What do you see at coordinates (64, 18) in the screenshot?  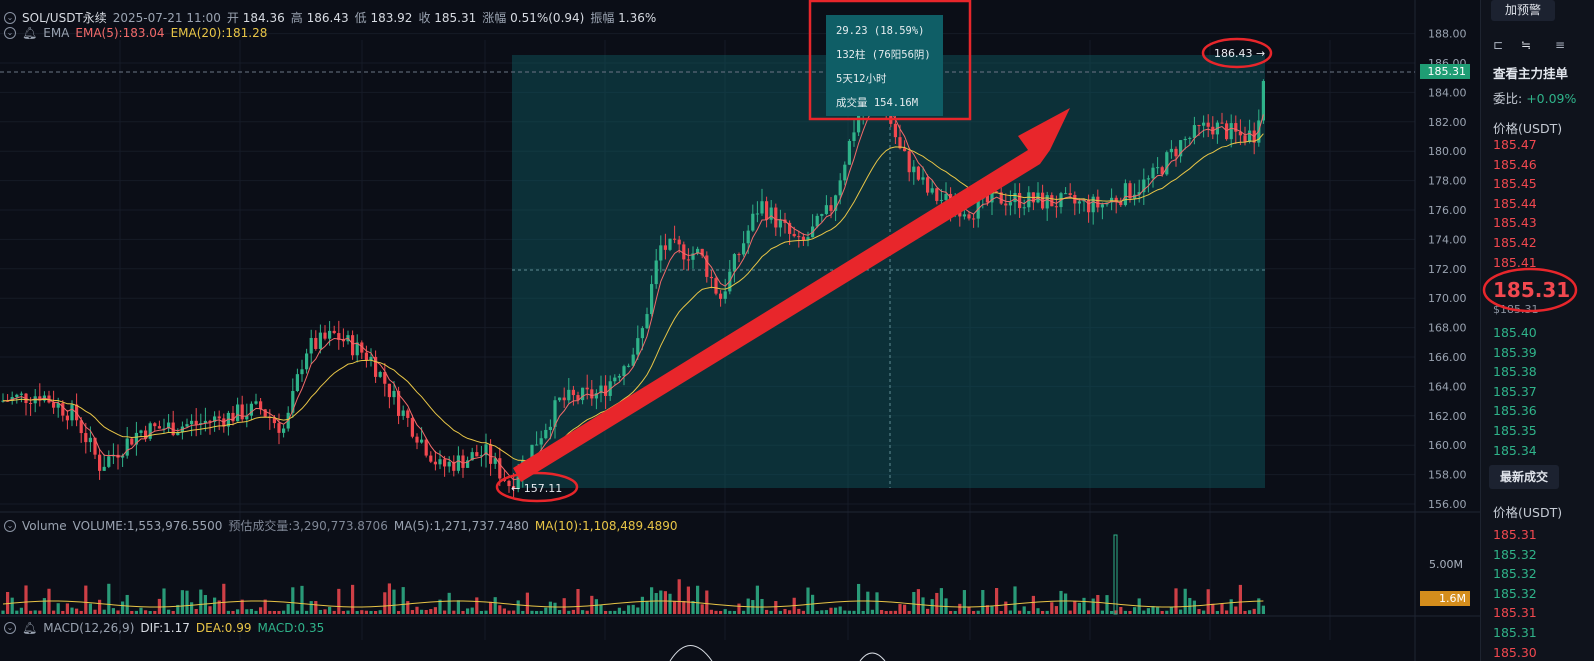 I see `symbol-name: SOL/USDT永续` at bounding box center [64, 18].